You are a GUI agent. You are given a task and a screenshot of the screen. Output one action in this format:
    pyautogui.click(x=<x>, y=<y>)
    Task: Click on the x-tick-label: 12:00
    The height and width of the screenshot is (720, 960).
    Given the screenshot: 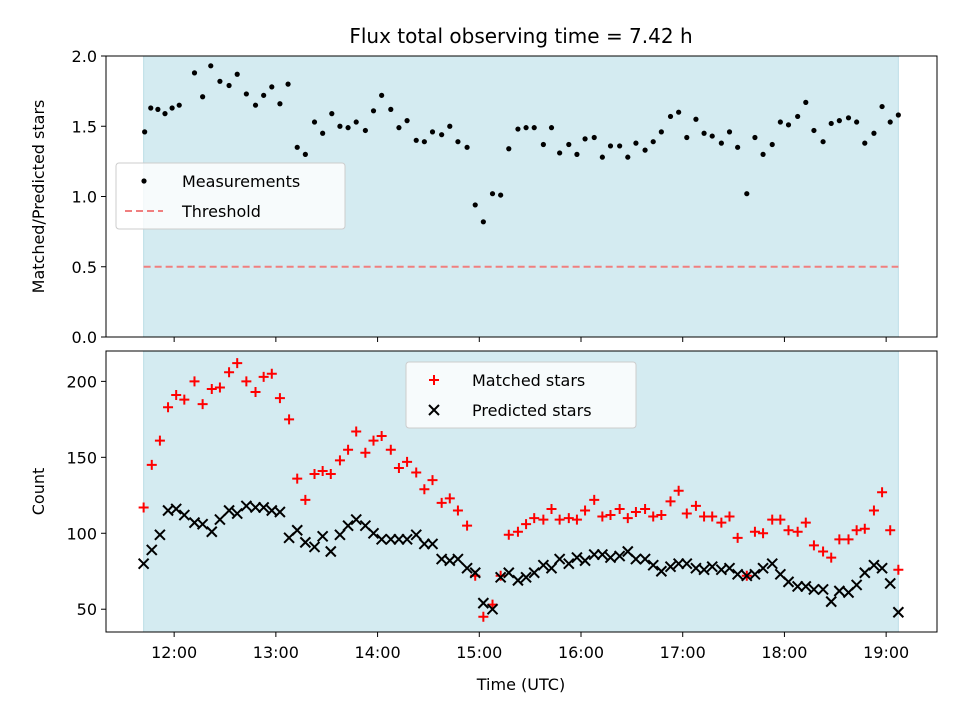 What is the action you would take?
    pyautogui.click(x=174, y=652)
    